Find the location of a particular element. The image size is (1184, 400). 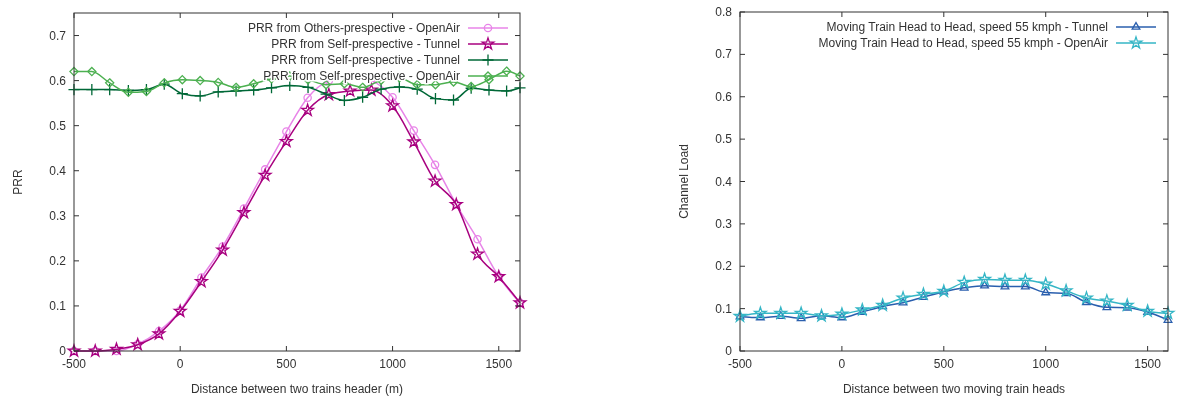

x-axis-title: Distance between two moving train heads is located at coordinates (954, 389).